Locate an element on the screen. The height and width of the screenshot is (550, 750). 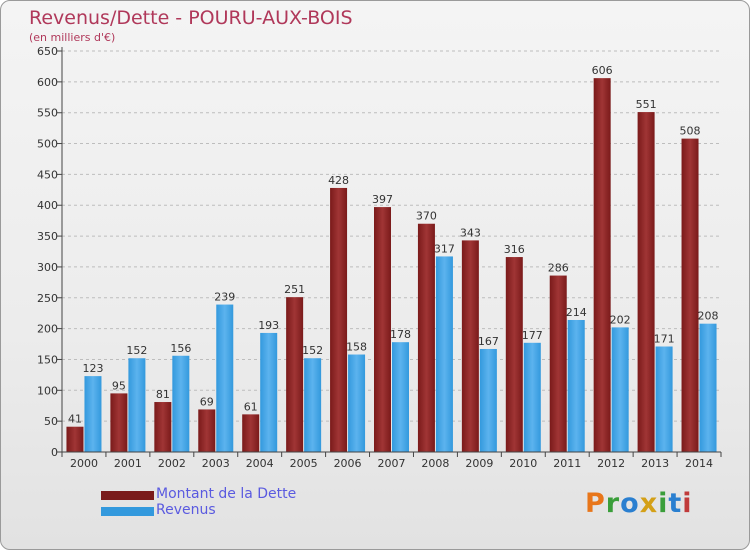
bar-debt-2003 is located at coordinates (207, 430).